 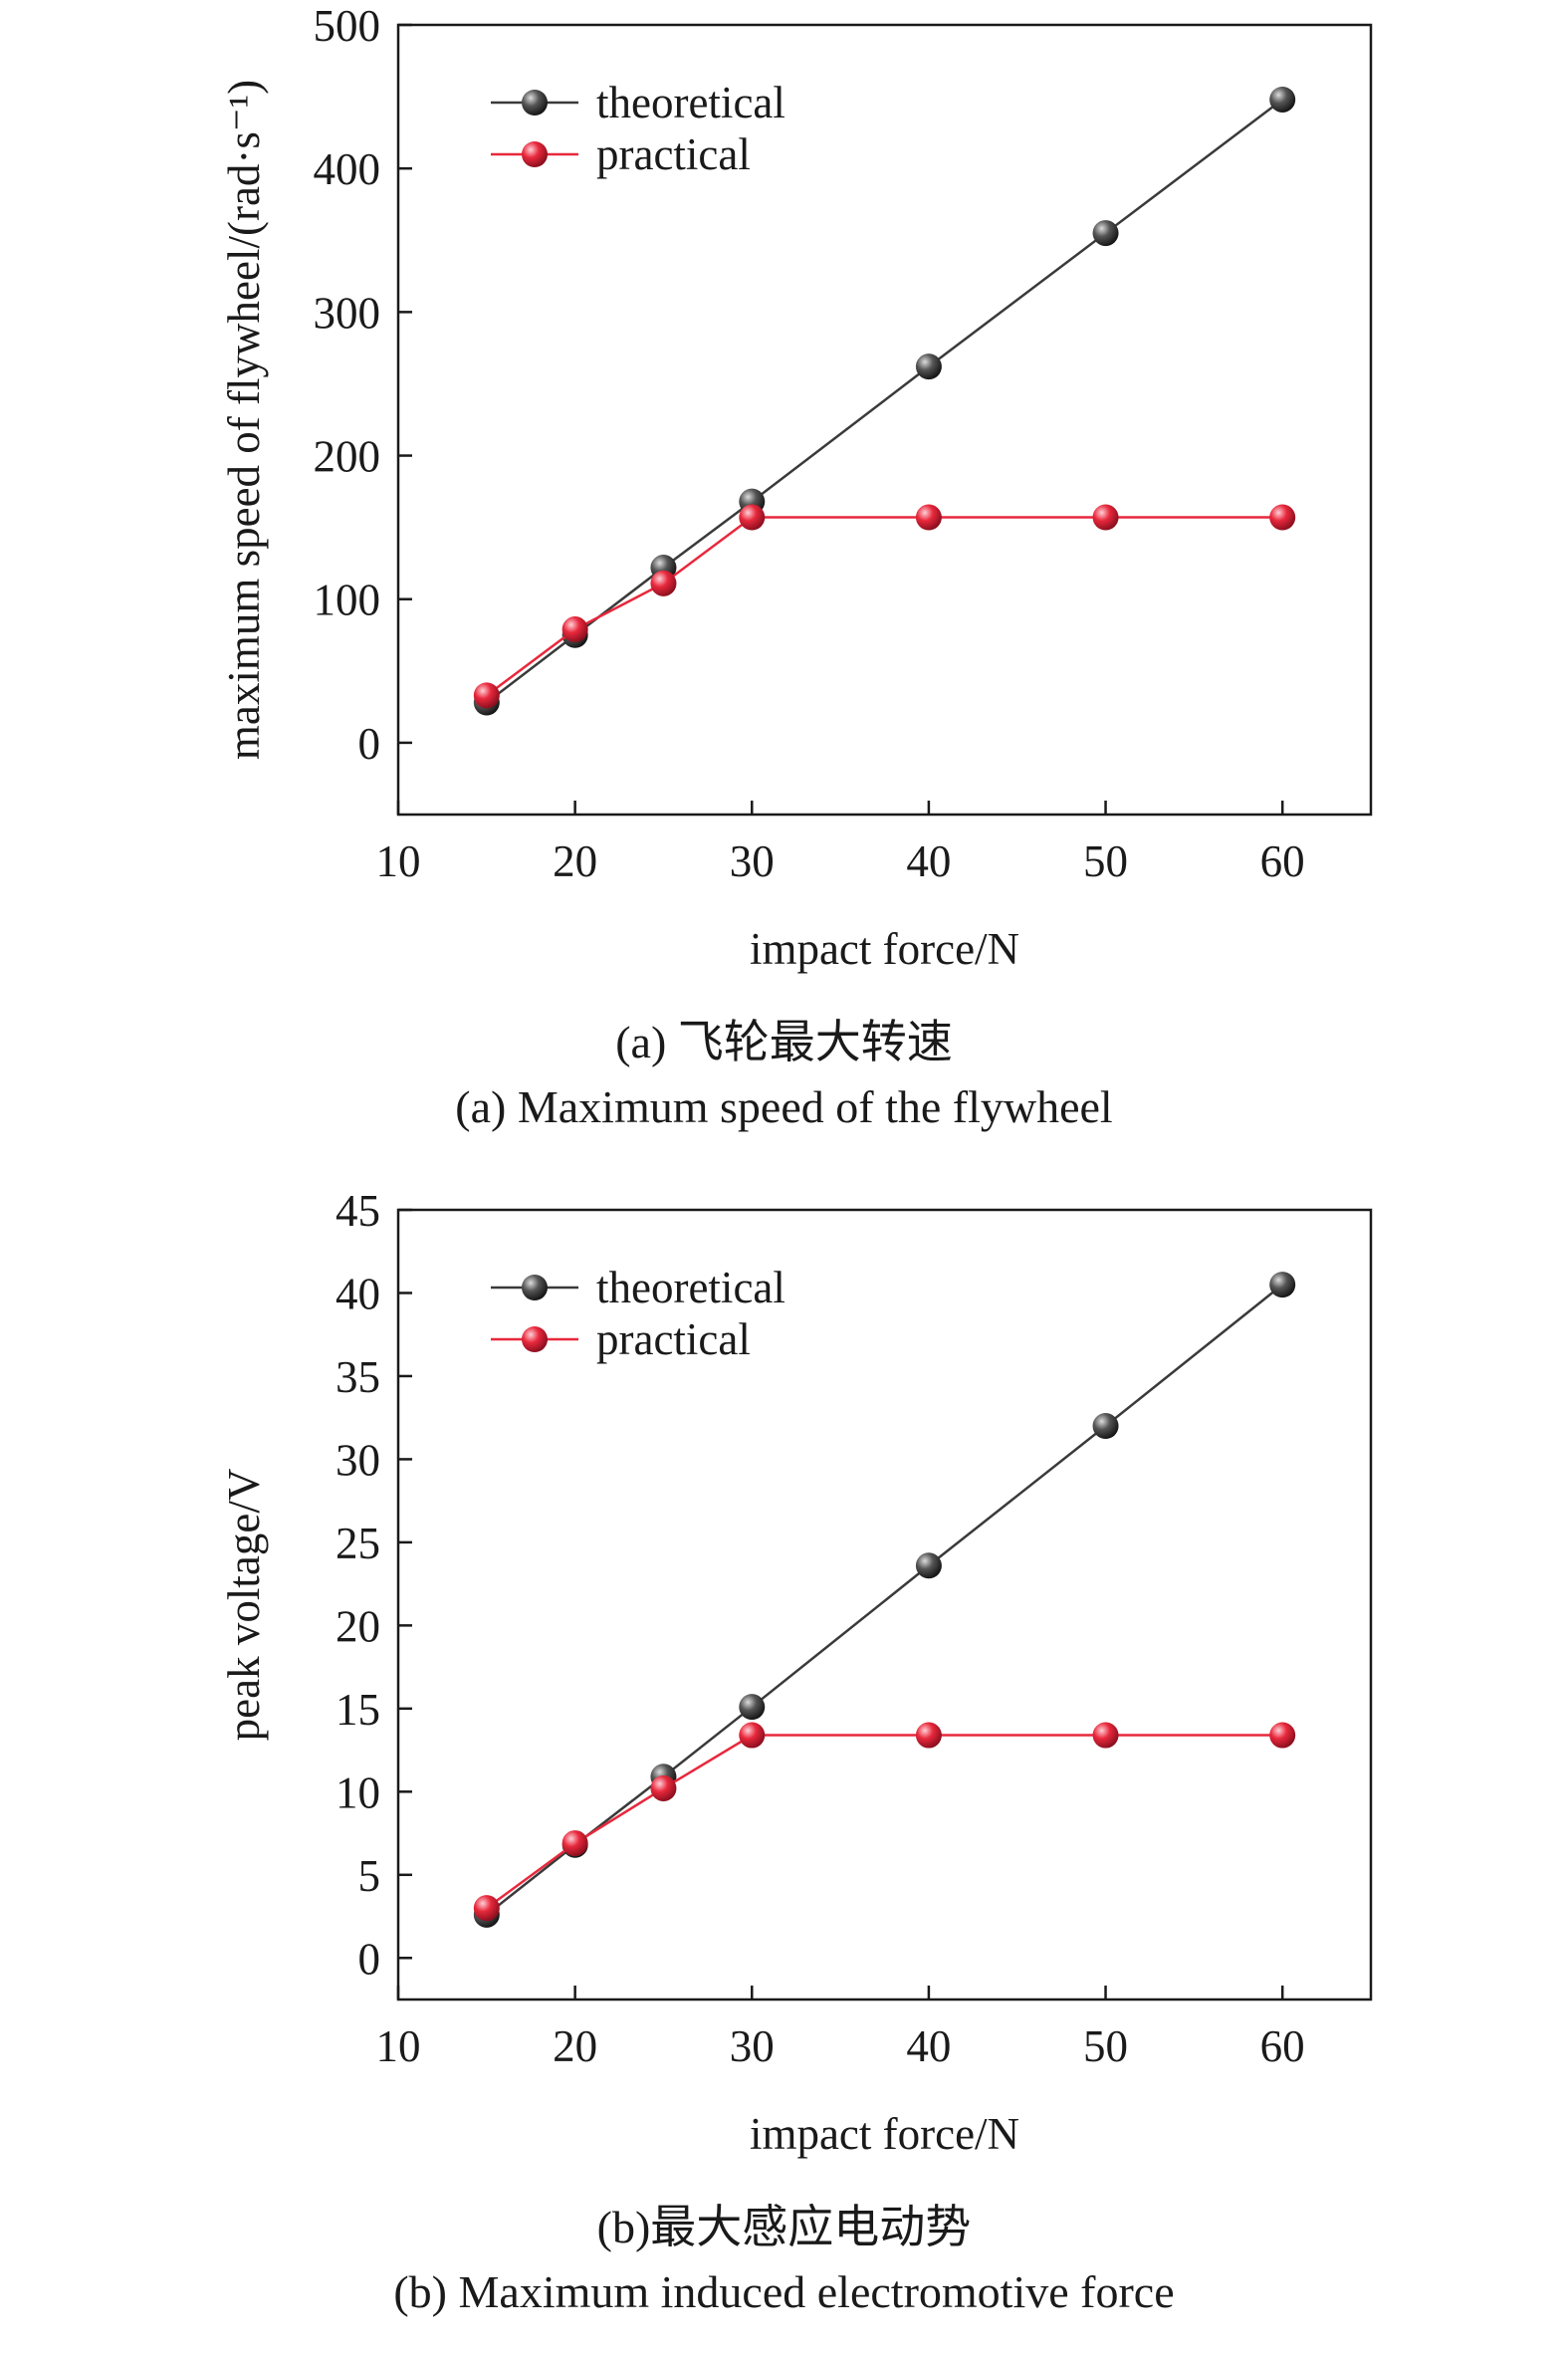 What do you see at coordinates (884, 1600) in the screenshot?
I see `series-line-theoretical` at bounding box center [884, 1600].